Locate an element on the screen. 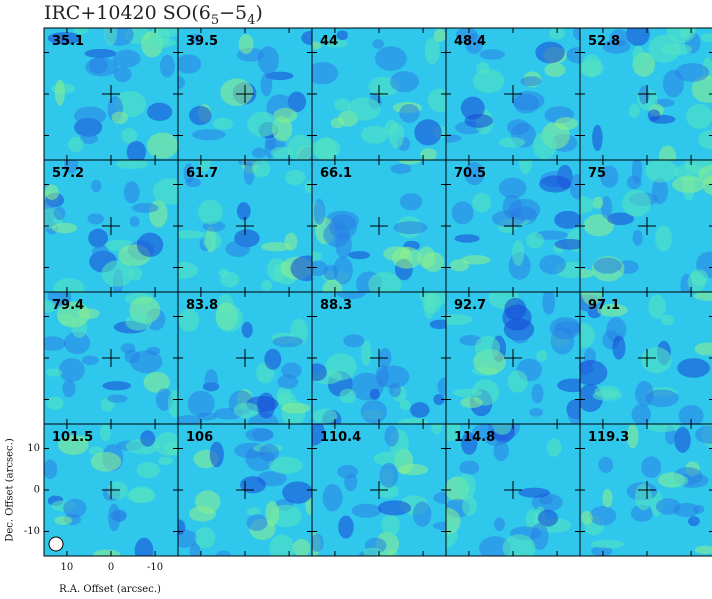  channel-label: 48.4 is located at coordinates (470, 41).